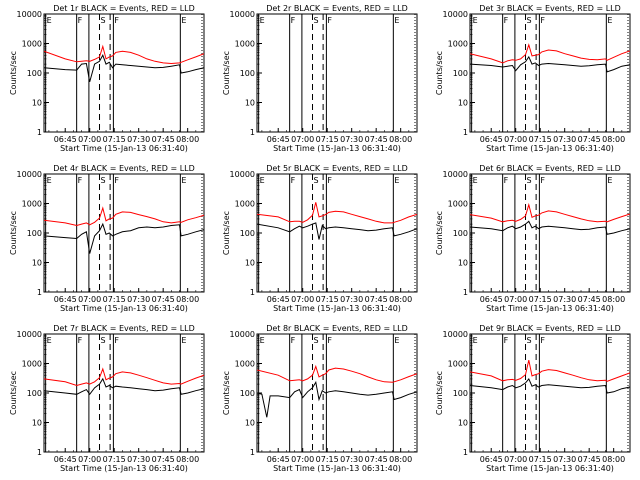 This screenshot has height=480, width=640. What do you see at coordinates (550, 8) in the screenshot?
I see `panel-title: Det 3r BLACK = Events, RED = LLD` at bounding box center [550, 8].